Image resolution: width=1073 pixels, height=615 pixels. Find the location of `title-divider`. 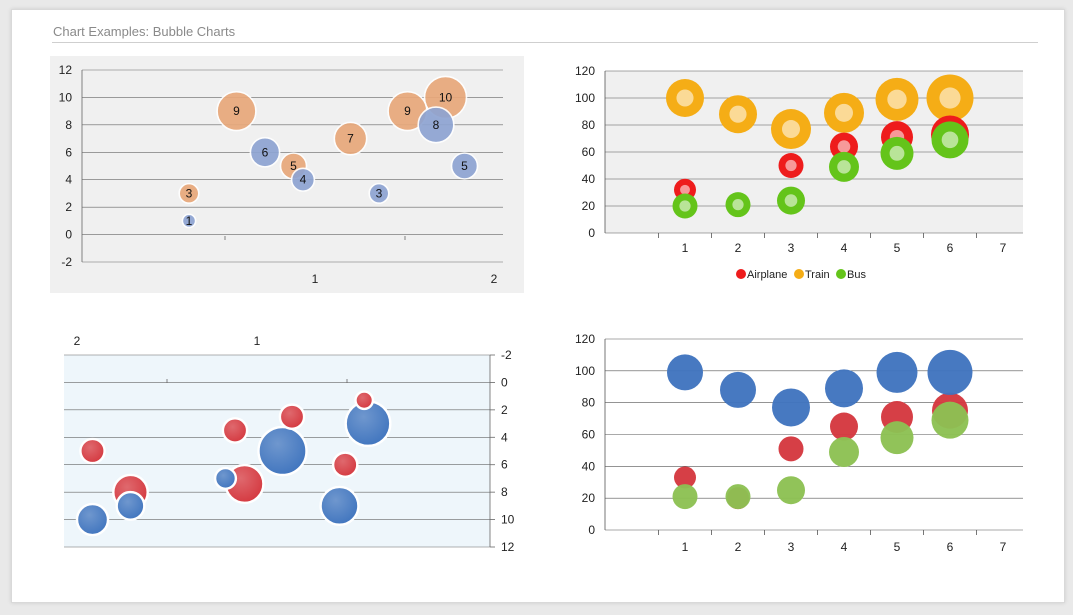

title-divider is located at coordinates (545, 42).